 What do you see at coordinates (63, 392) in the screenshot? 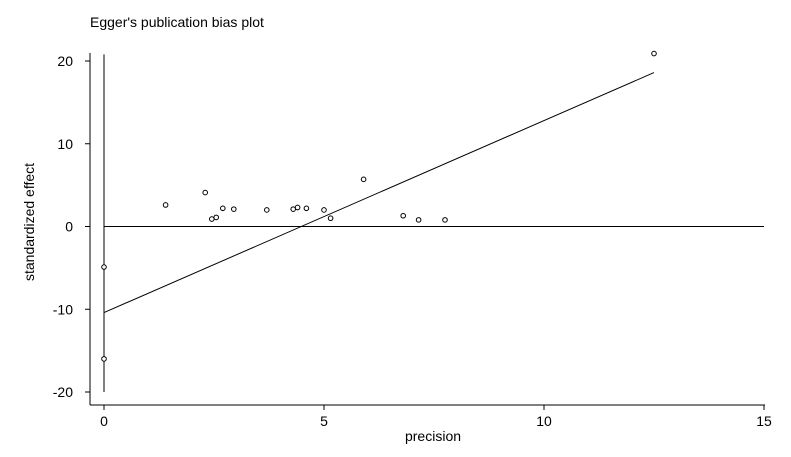
I see `y-tick-label: -20` at bounding box center [63, 392].